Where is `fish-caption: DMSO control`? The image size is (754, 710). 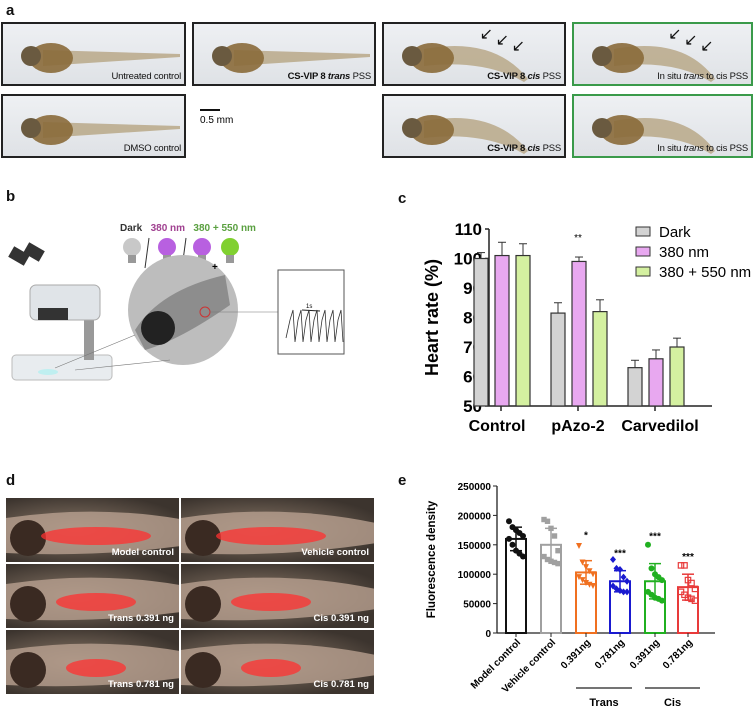
fish-caption: DMSO control is located at coordinates (152, 148).